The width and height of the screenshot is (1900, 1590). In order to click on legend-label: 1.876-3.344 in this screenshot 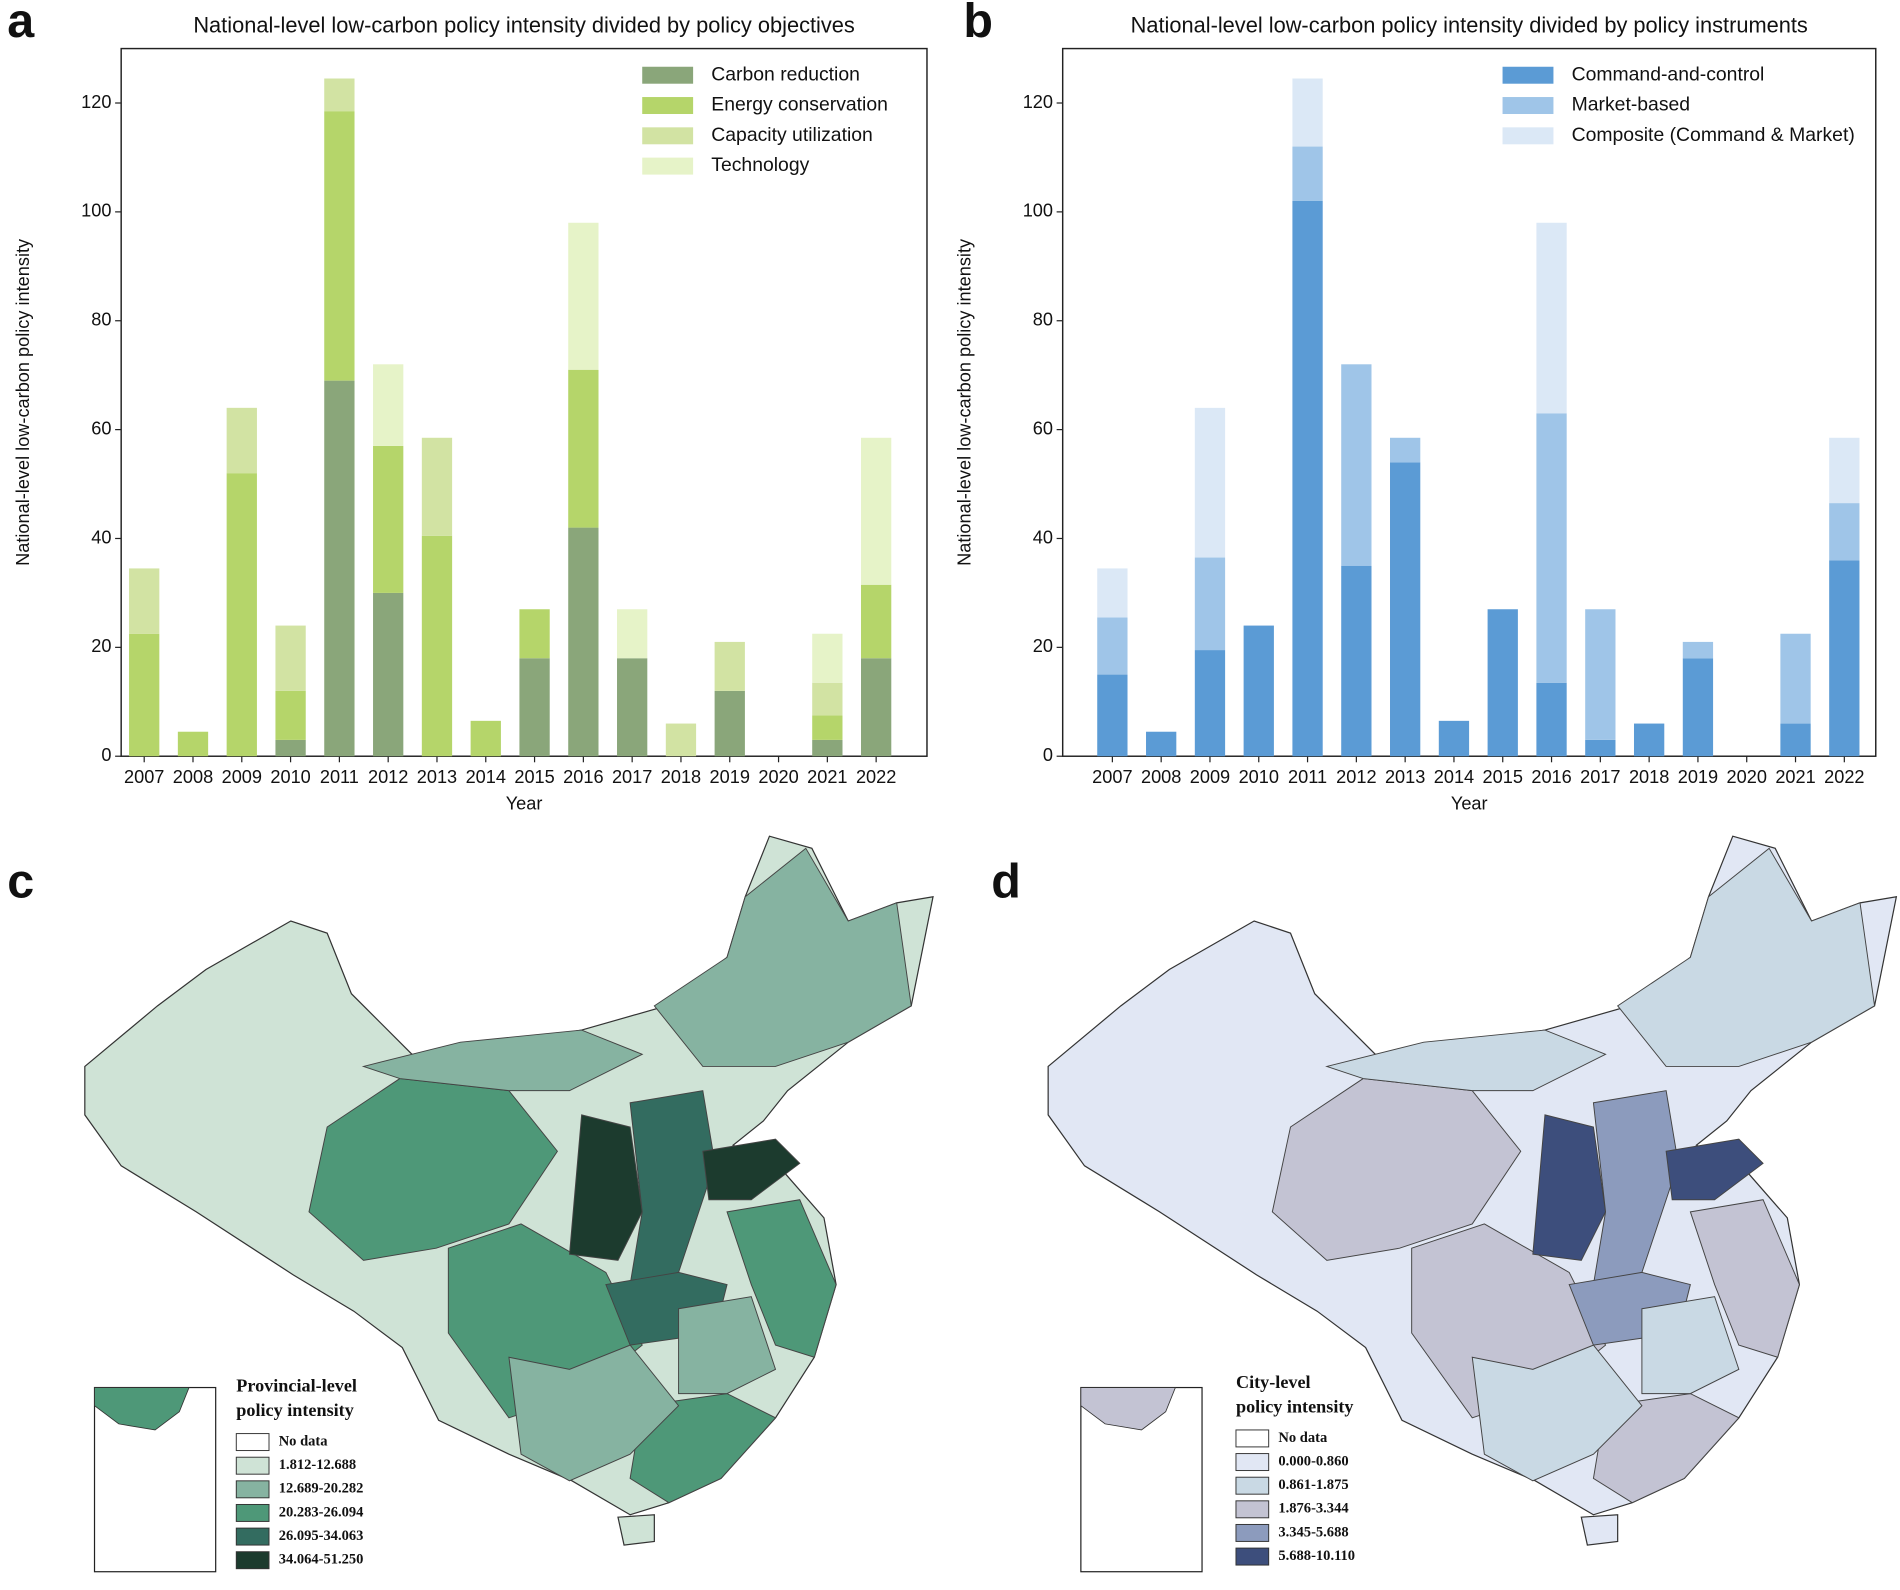, I will do `click(1313, 1509)`.